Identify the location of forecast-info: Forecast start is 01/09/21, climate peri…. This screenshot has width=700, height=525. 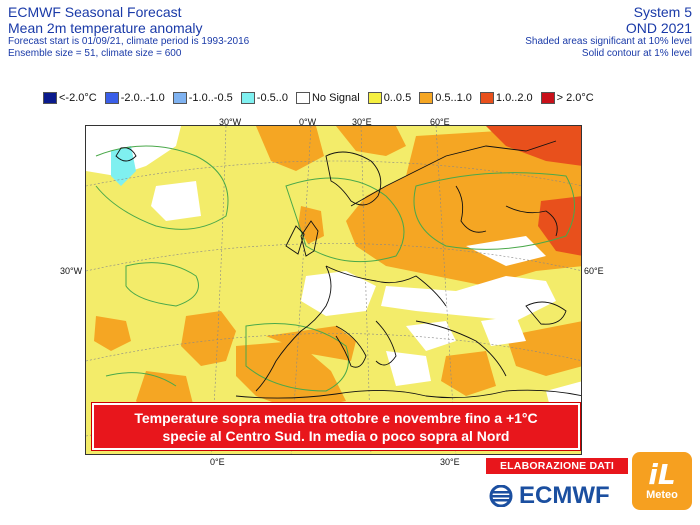
(129, 41).